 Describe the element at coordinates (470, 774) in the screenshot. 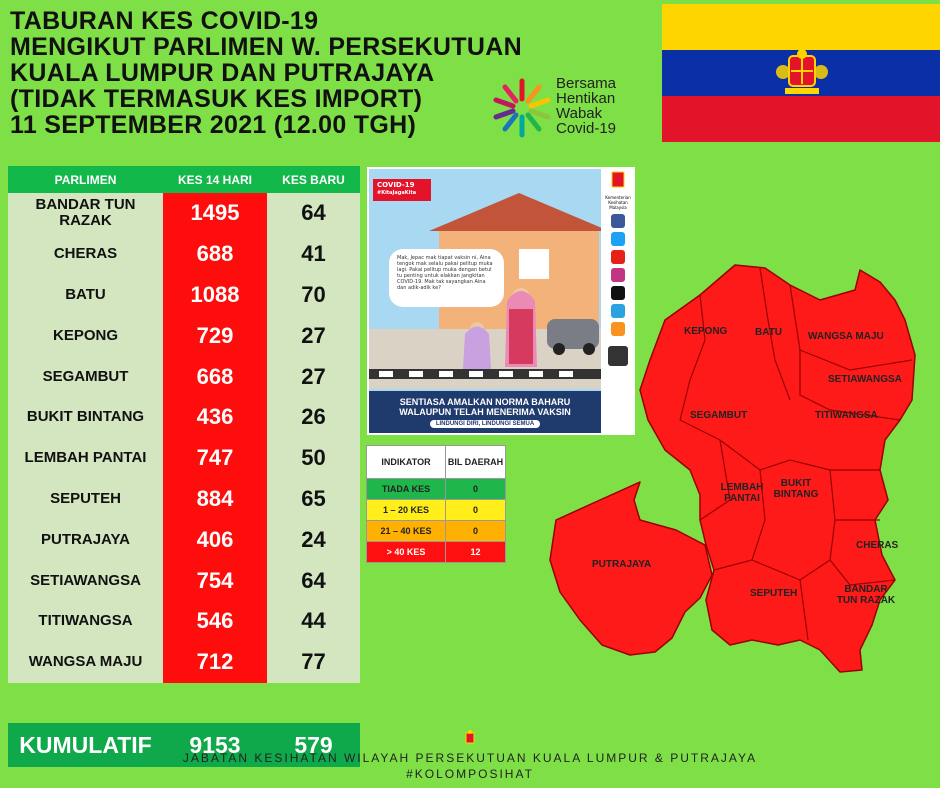

I see `footer-hashtag: #KOLOMPOSIHAT` at that location.